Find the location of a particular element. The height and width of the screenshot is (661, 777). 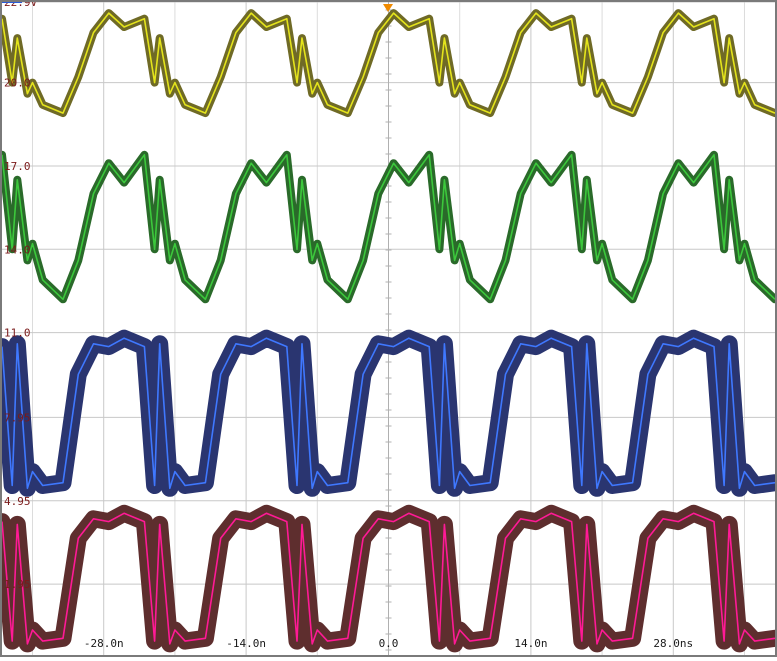

y-tick-label: 22.9V is located at coordinates (20, 4).